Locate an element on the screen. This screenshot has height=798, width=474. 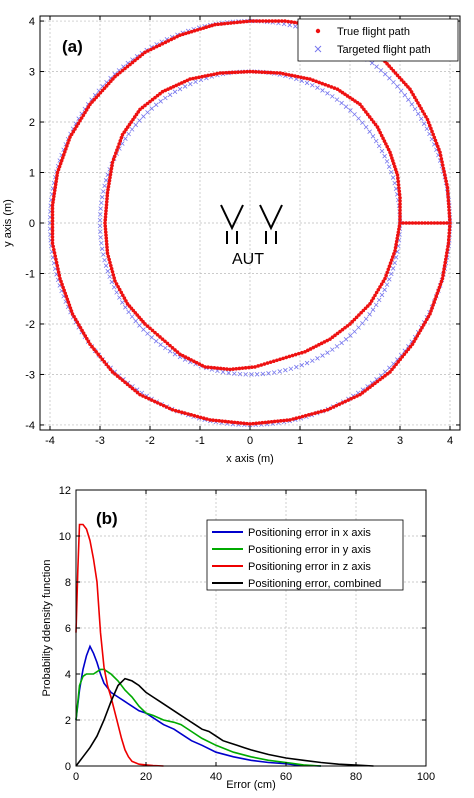
aut-label: AUT is located at coordinates (248, 259).